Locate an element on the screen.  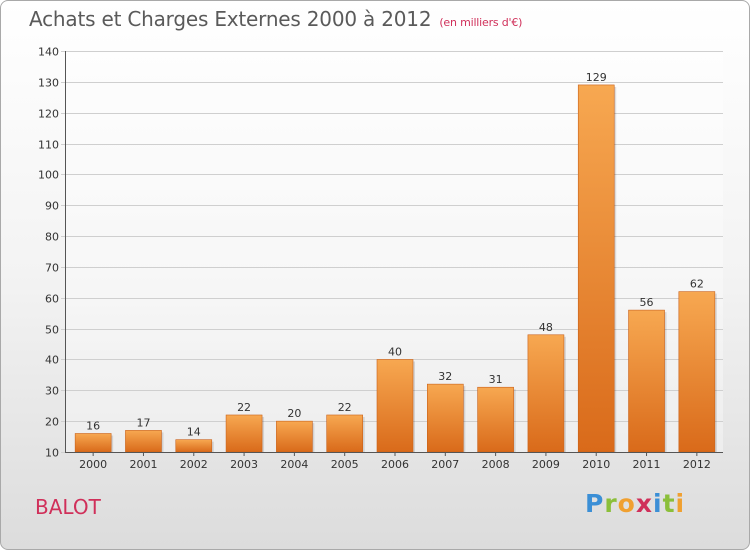
y-tick-label: 100 is located at coordinates (48, 175).